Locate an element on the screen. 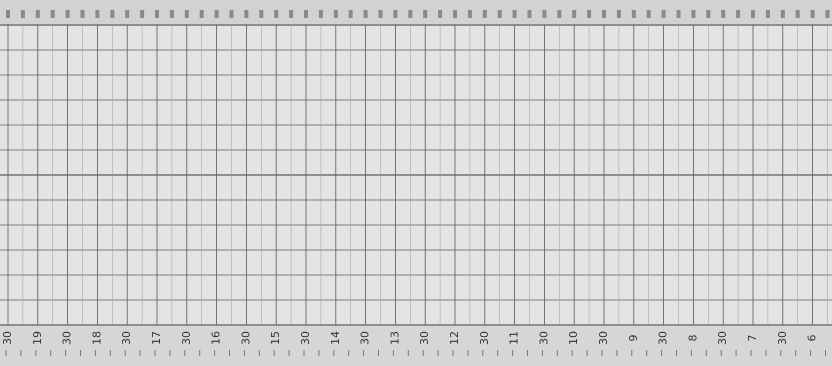 Image resolution: width=832 pixels, height=366 pixels. bottom-strip is located at coordinates (416, 346).